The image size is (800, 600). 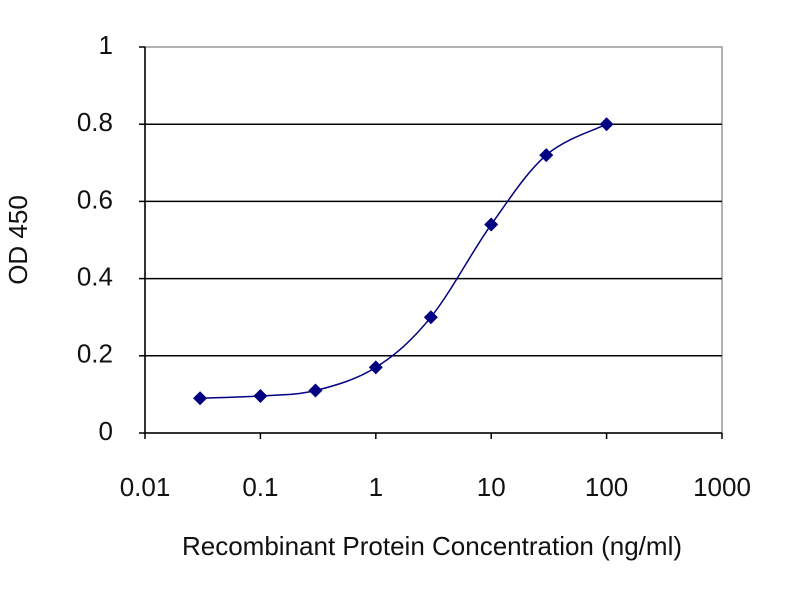 I want to click on y-tick-label: 0.8, so click(x=95, y=122).